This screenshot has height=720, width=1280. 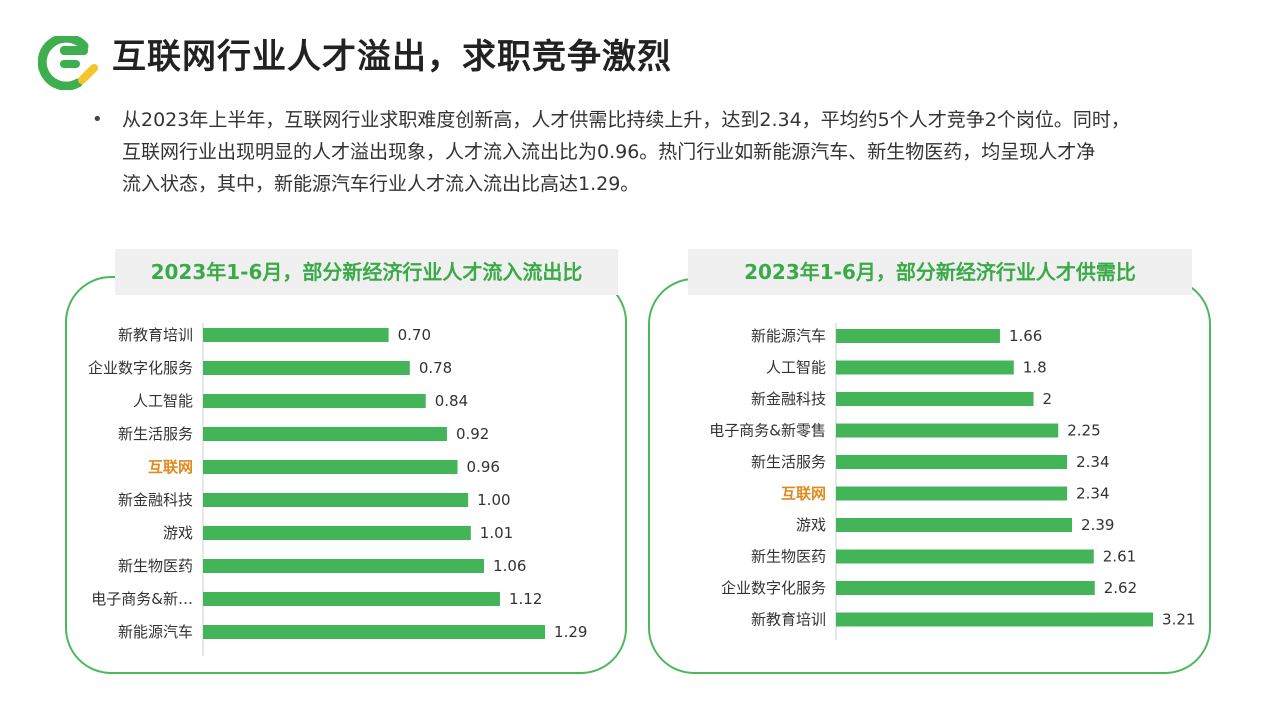 I want to click on value-label: 0.78, so click(x=435, y=368).